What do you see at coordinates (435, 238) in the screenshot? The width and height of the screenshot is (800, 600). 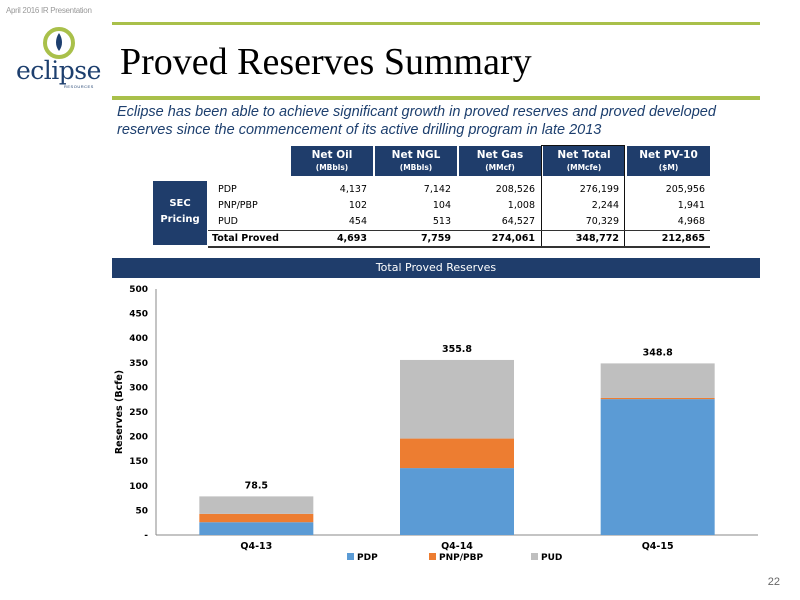 I see `table-cell: 7,759` at bounding box center [435, 238].